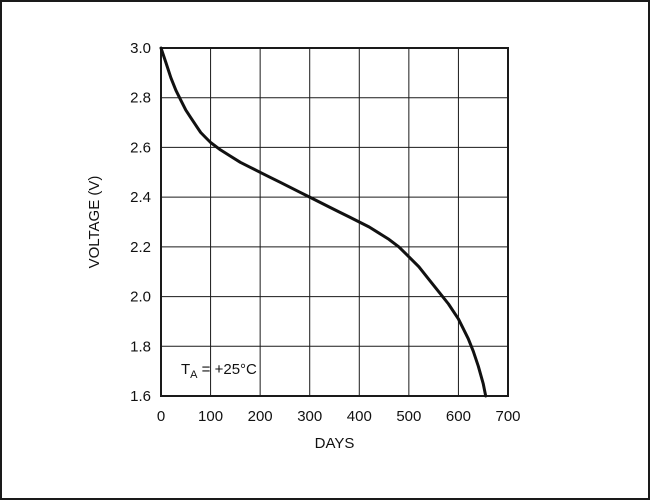 This screenshot has width=650, height=500. What do you see at coordinates (228, 369) in the screenshot?
I see `annotation-rest: = +25°C` at bounding box center [228, 369].